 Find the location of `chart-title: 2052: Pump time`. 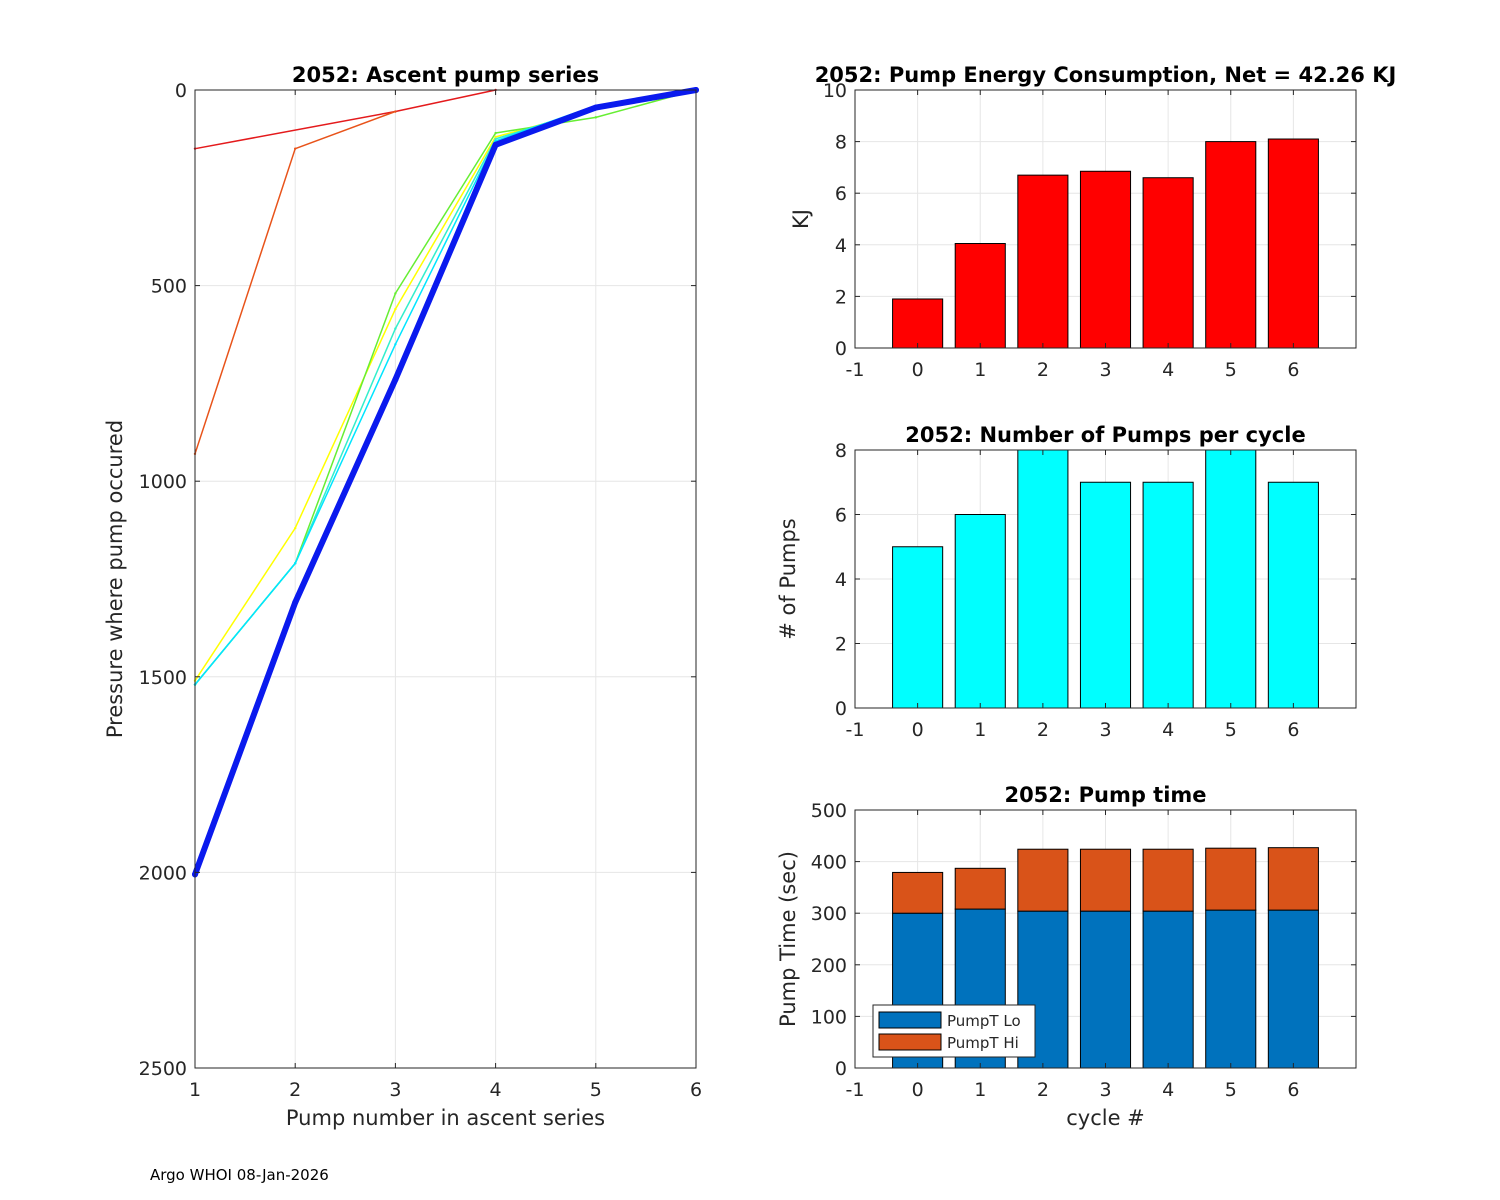

chart-title: 2052: Pump time is located at coordinates (1105, 795).